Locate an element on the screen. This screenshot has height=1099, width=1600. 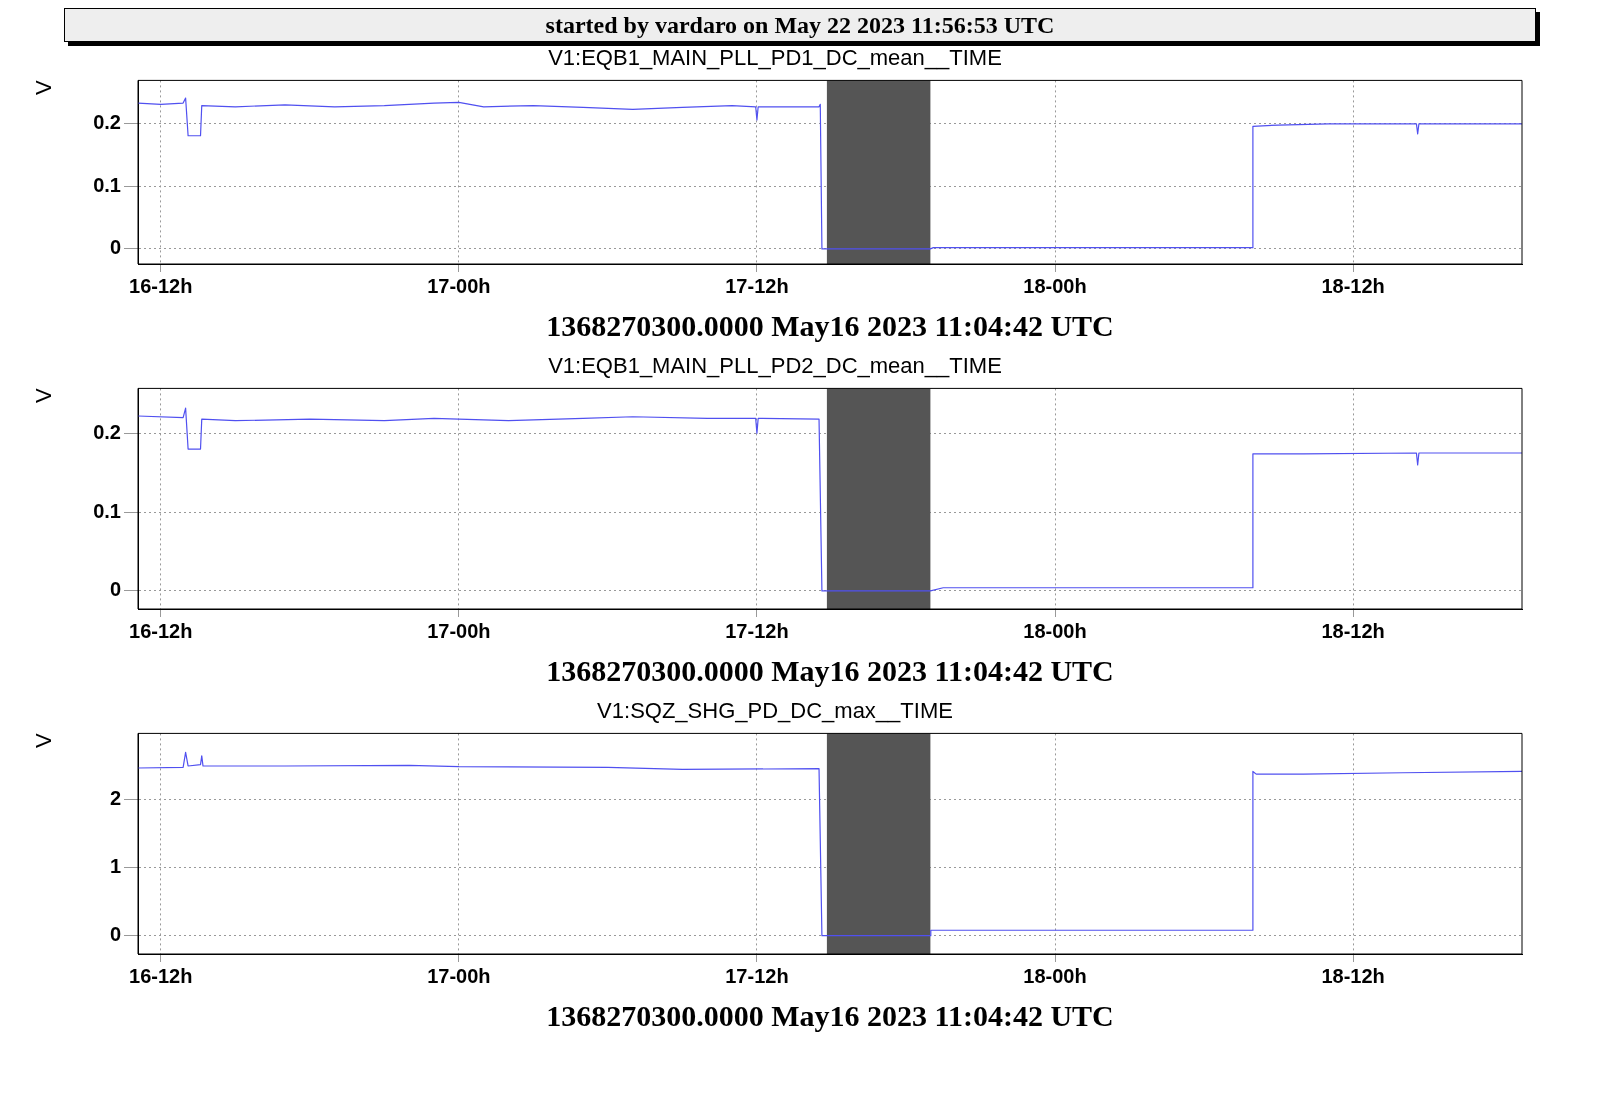
chart-title: V1:EQB1_MAIN_PLL_PD1_DC_mean__TIME is located at coordinates (775, 58).